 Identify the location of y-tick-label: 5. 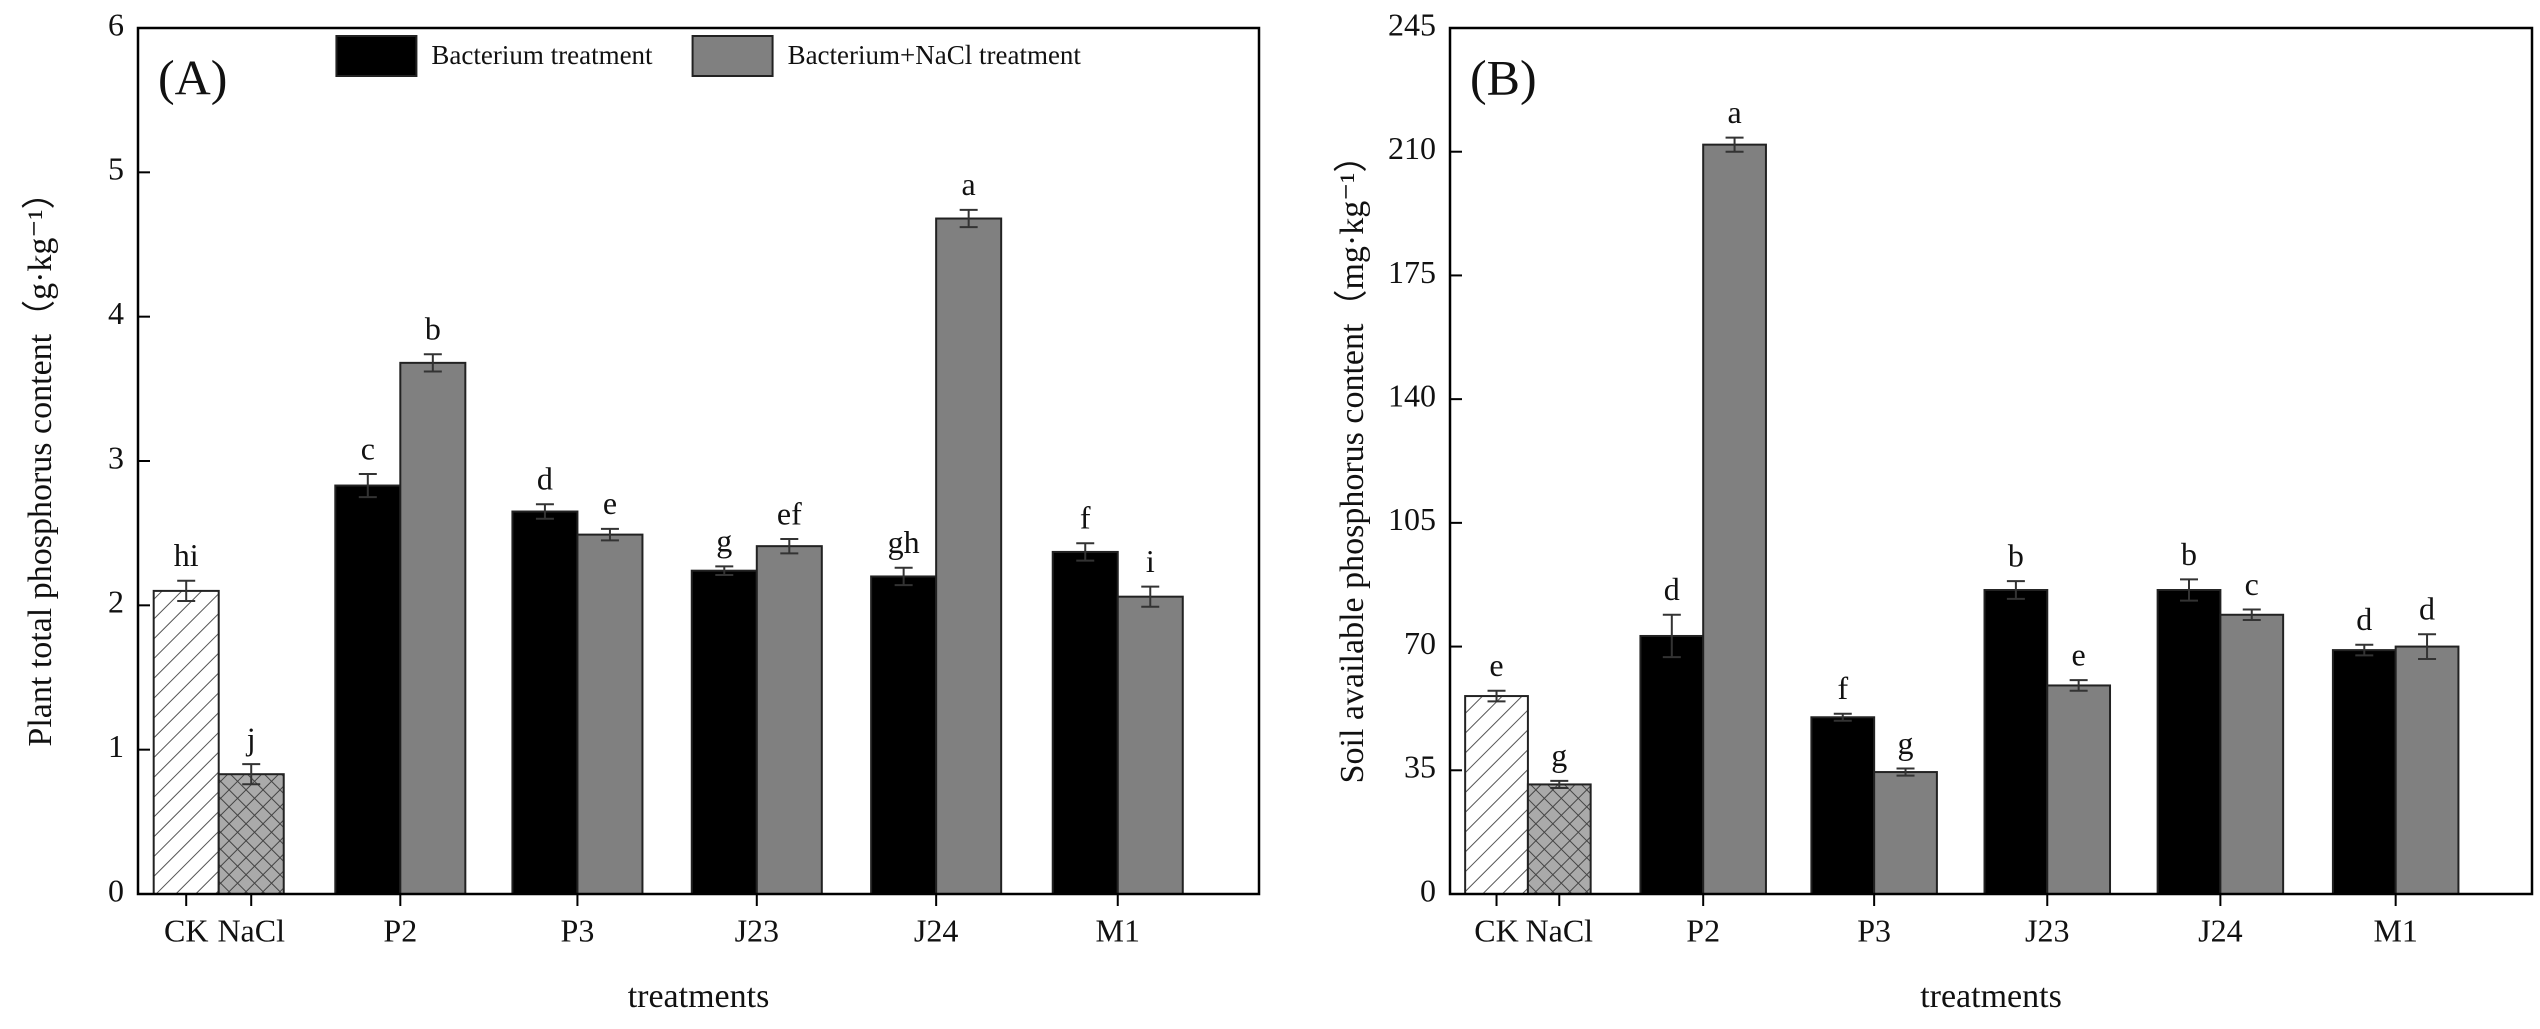
(116, 169).